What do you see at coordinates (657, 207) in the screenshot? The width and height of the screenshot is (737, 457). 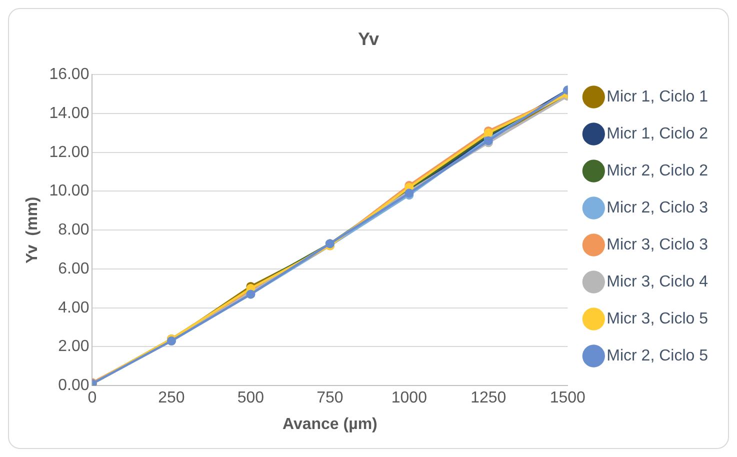 I see `legend-label: Micr 2, Ciclo 3` at bounding box center [657, 207].